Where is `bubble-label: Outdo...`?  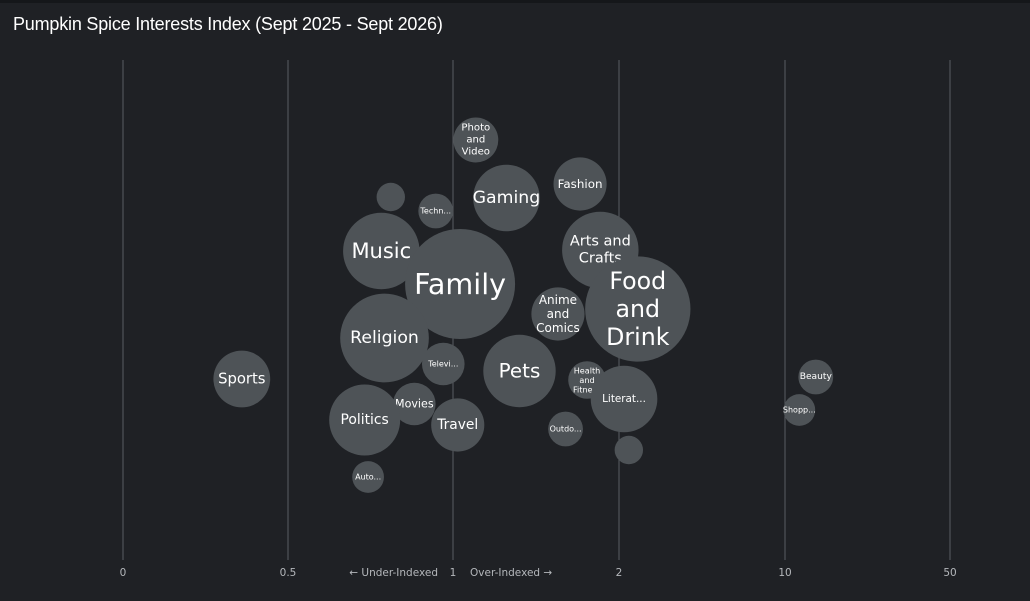 bubble-label: Outdo... is located at coordinates (566, 429).